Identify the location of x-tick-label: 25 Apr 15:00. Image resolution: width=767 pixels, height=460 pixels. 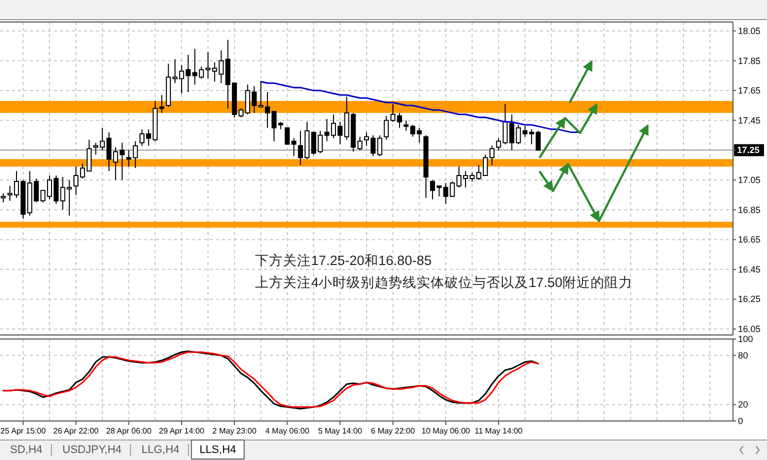
(23, 431).